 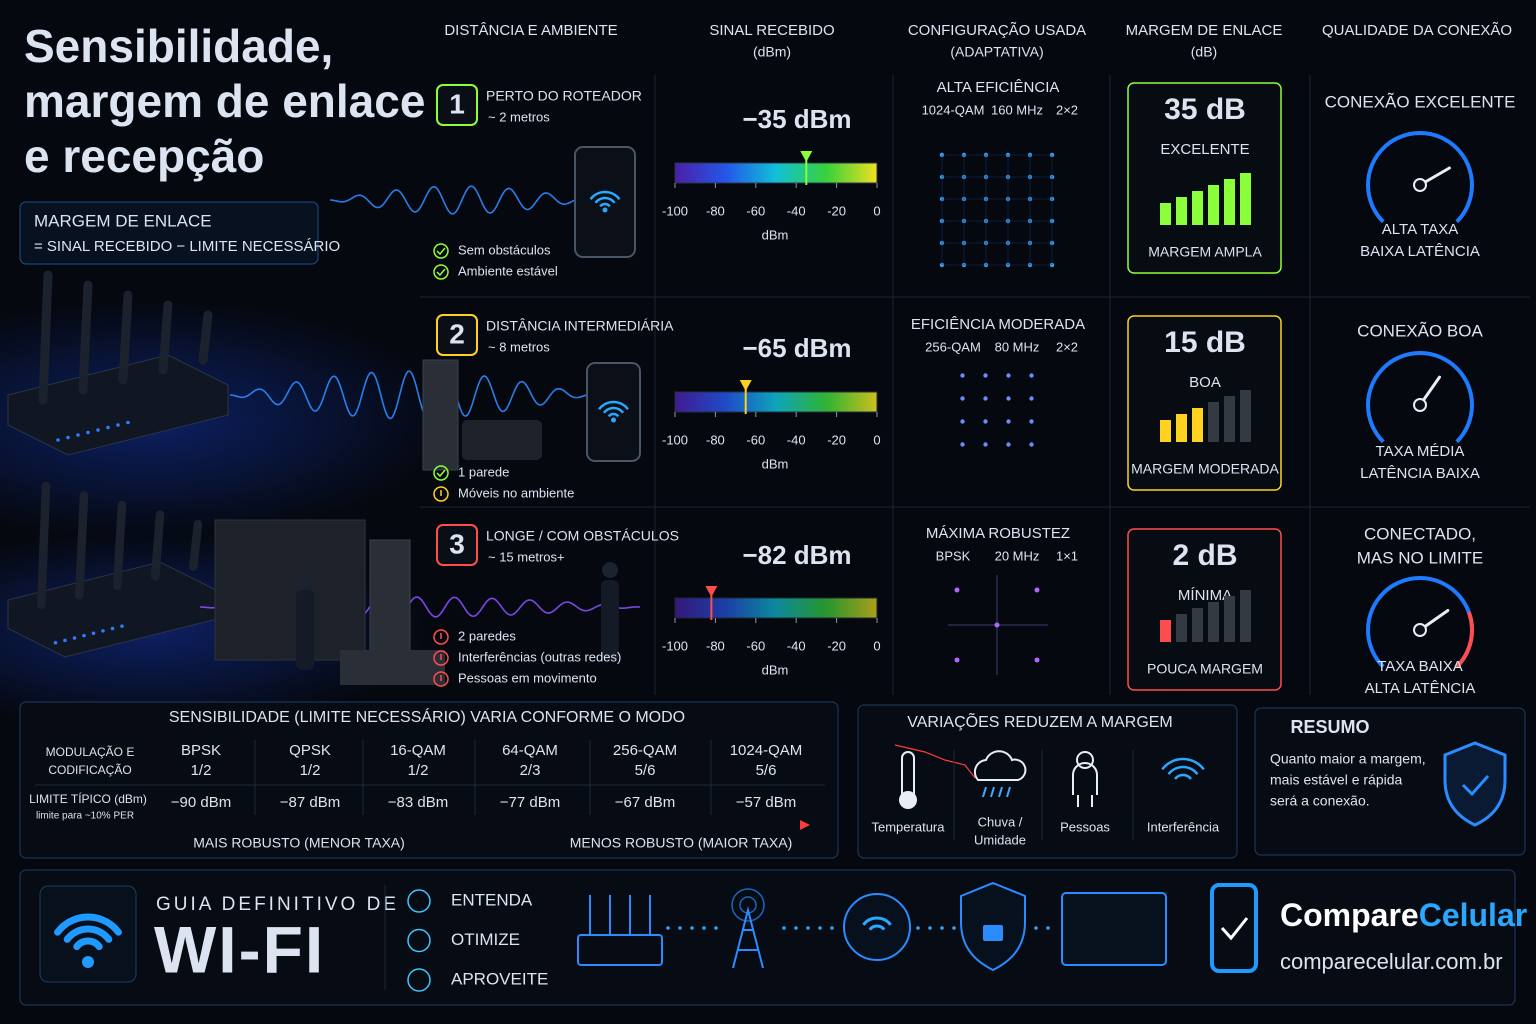 What do you see at coordinates (775, 463) in the screenshot?
I see `signal-unit: dBm` at bounding box center [775, 463].